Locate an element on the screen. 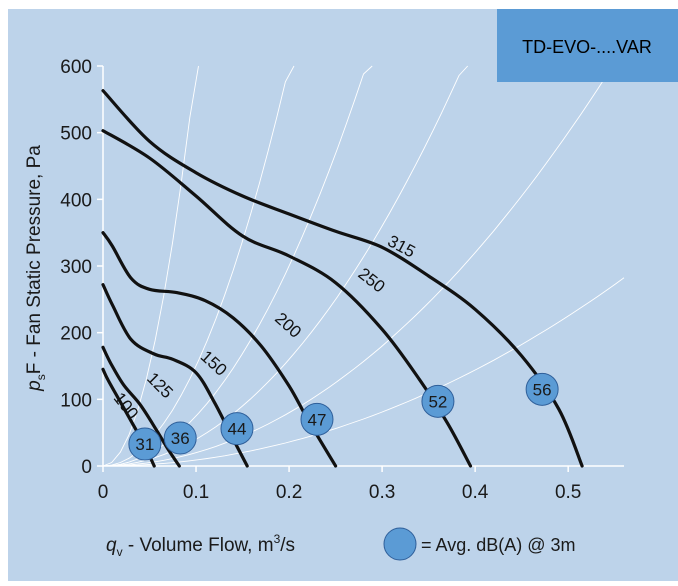  noise-marker-label: 44 is located at coordinates (237, 429).